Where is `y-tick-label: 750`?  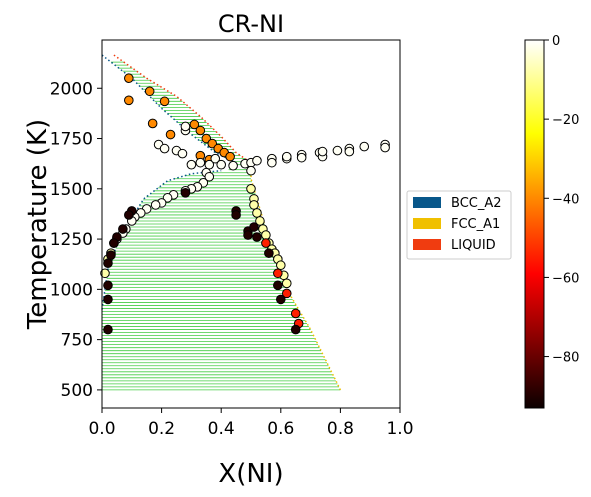 y-tick-label: 750 is located at coordinates (77, 341).